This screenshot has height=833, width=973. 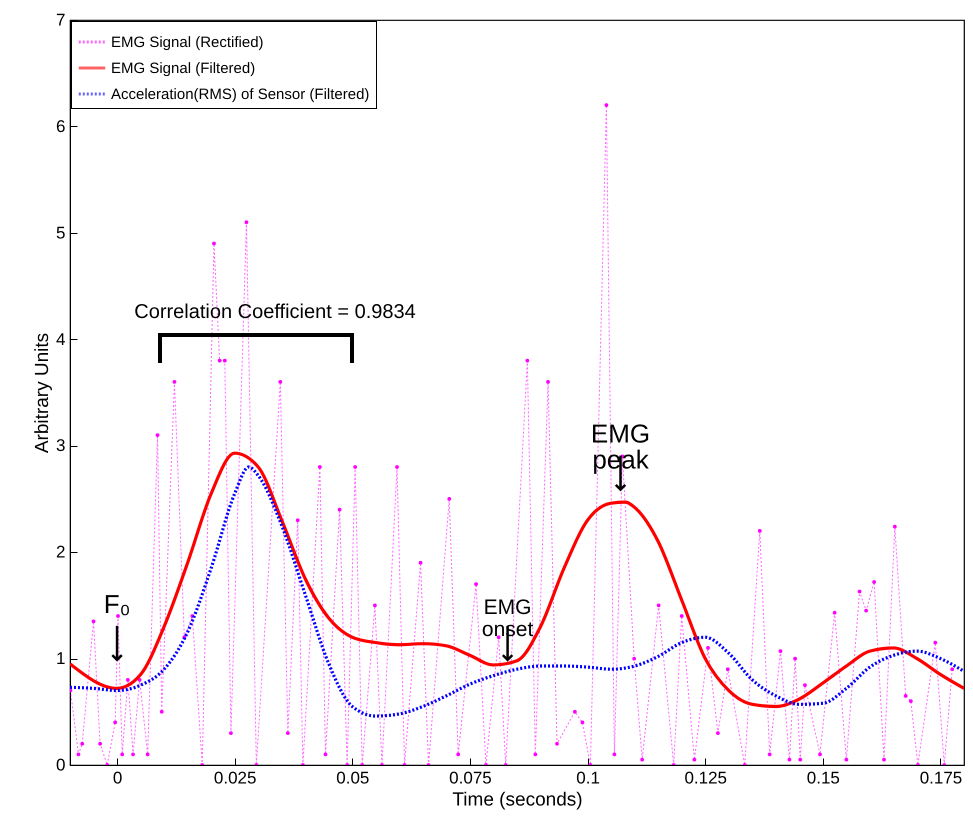 What do you see at coordinates (275, 312) in the screenshot?
I see `annotation: Correlation Coefficient = 0.9834` at bounding box center [275, 312].